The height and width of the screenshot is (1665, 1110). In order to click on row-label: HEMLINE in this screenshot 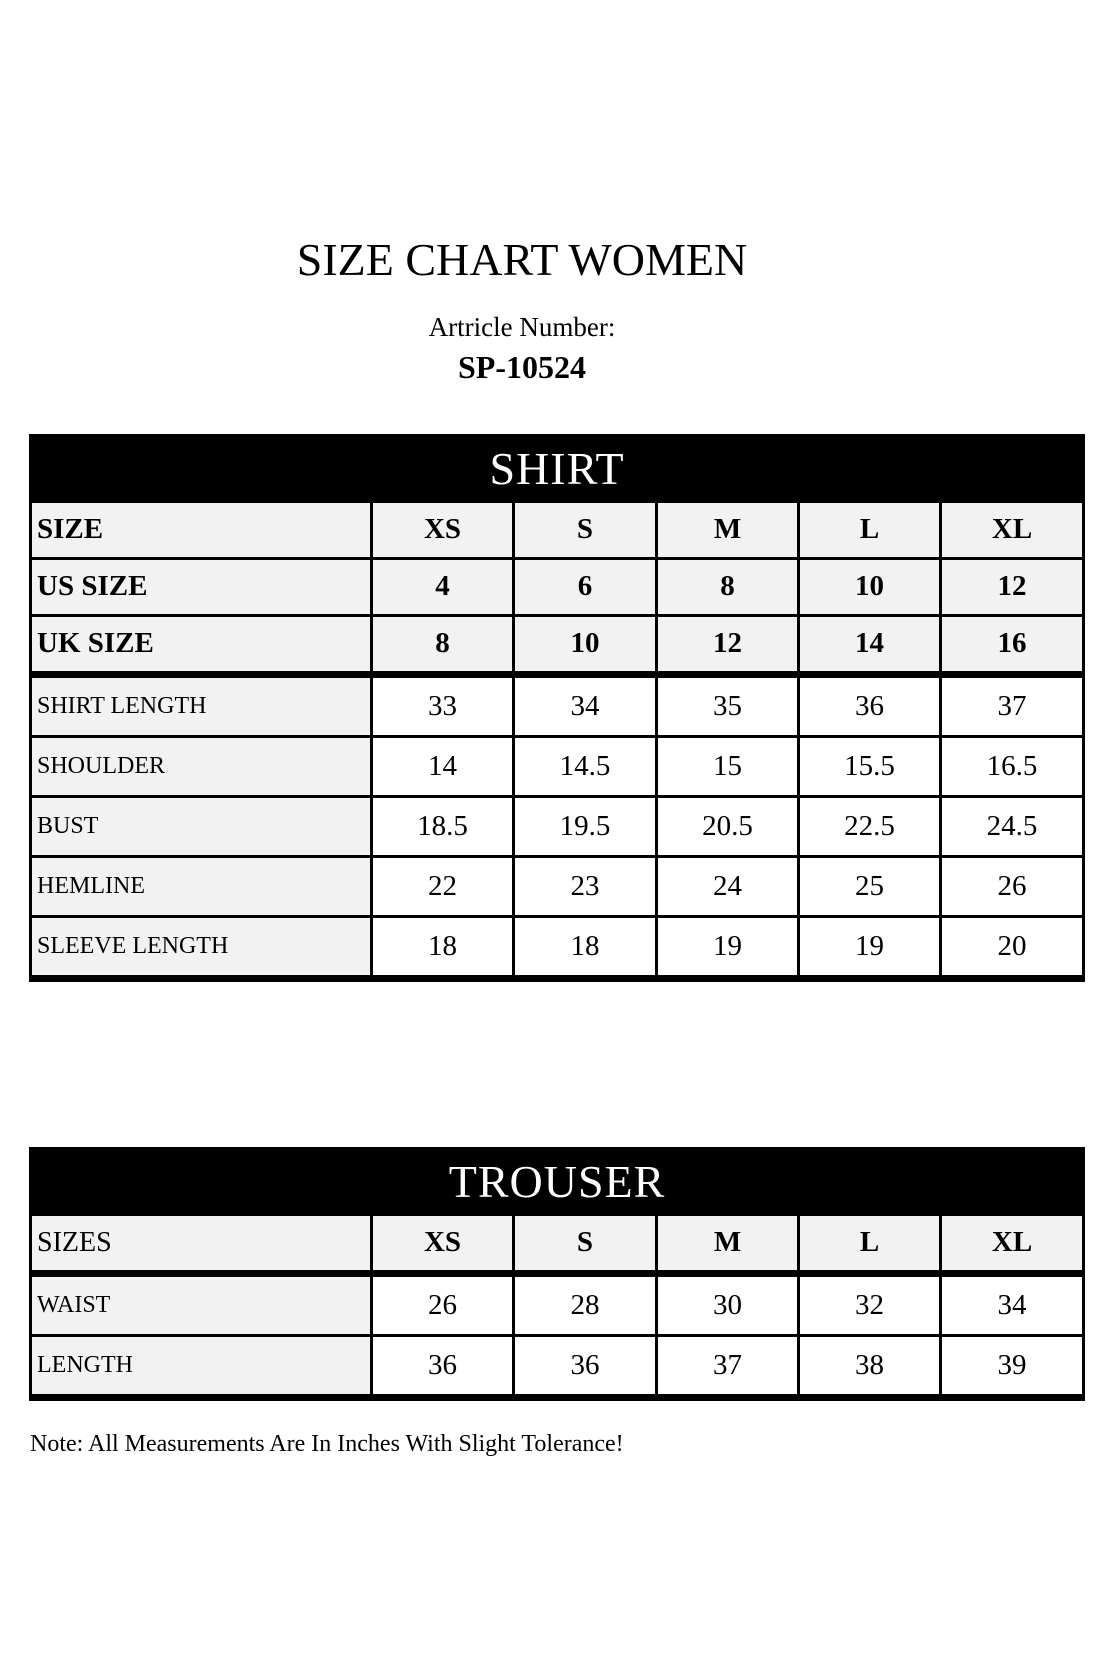, I will do `click(201, 886)`.